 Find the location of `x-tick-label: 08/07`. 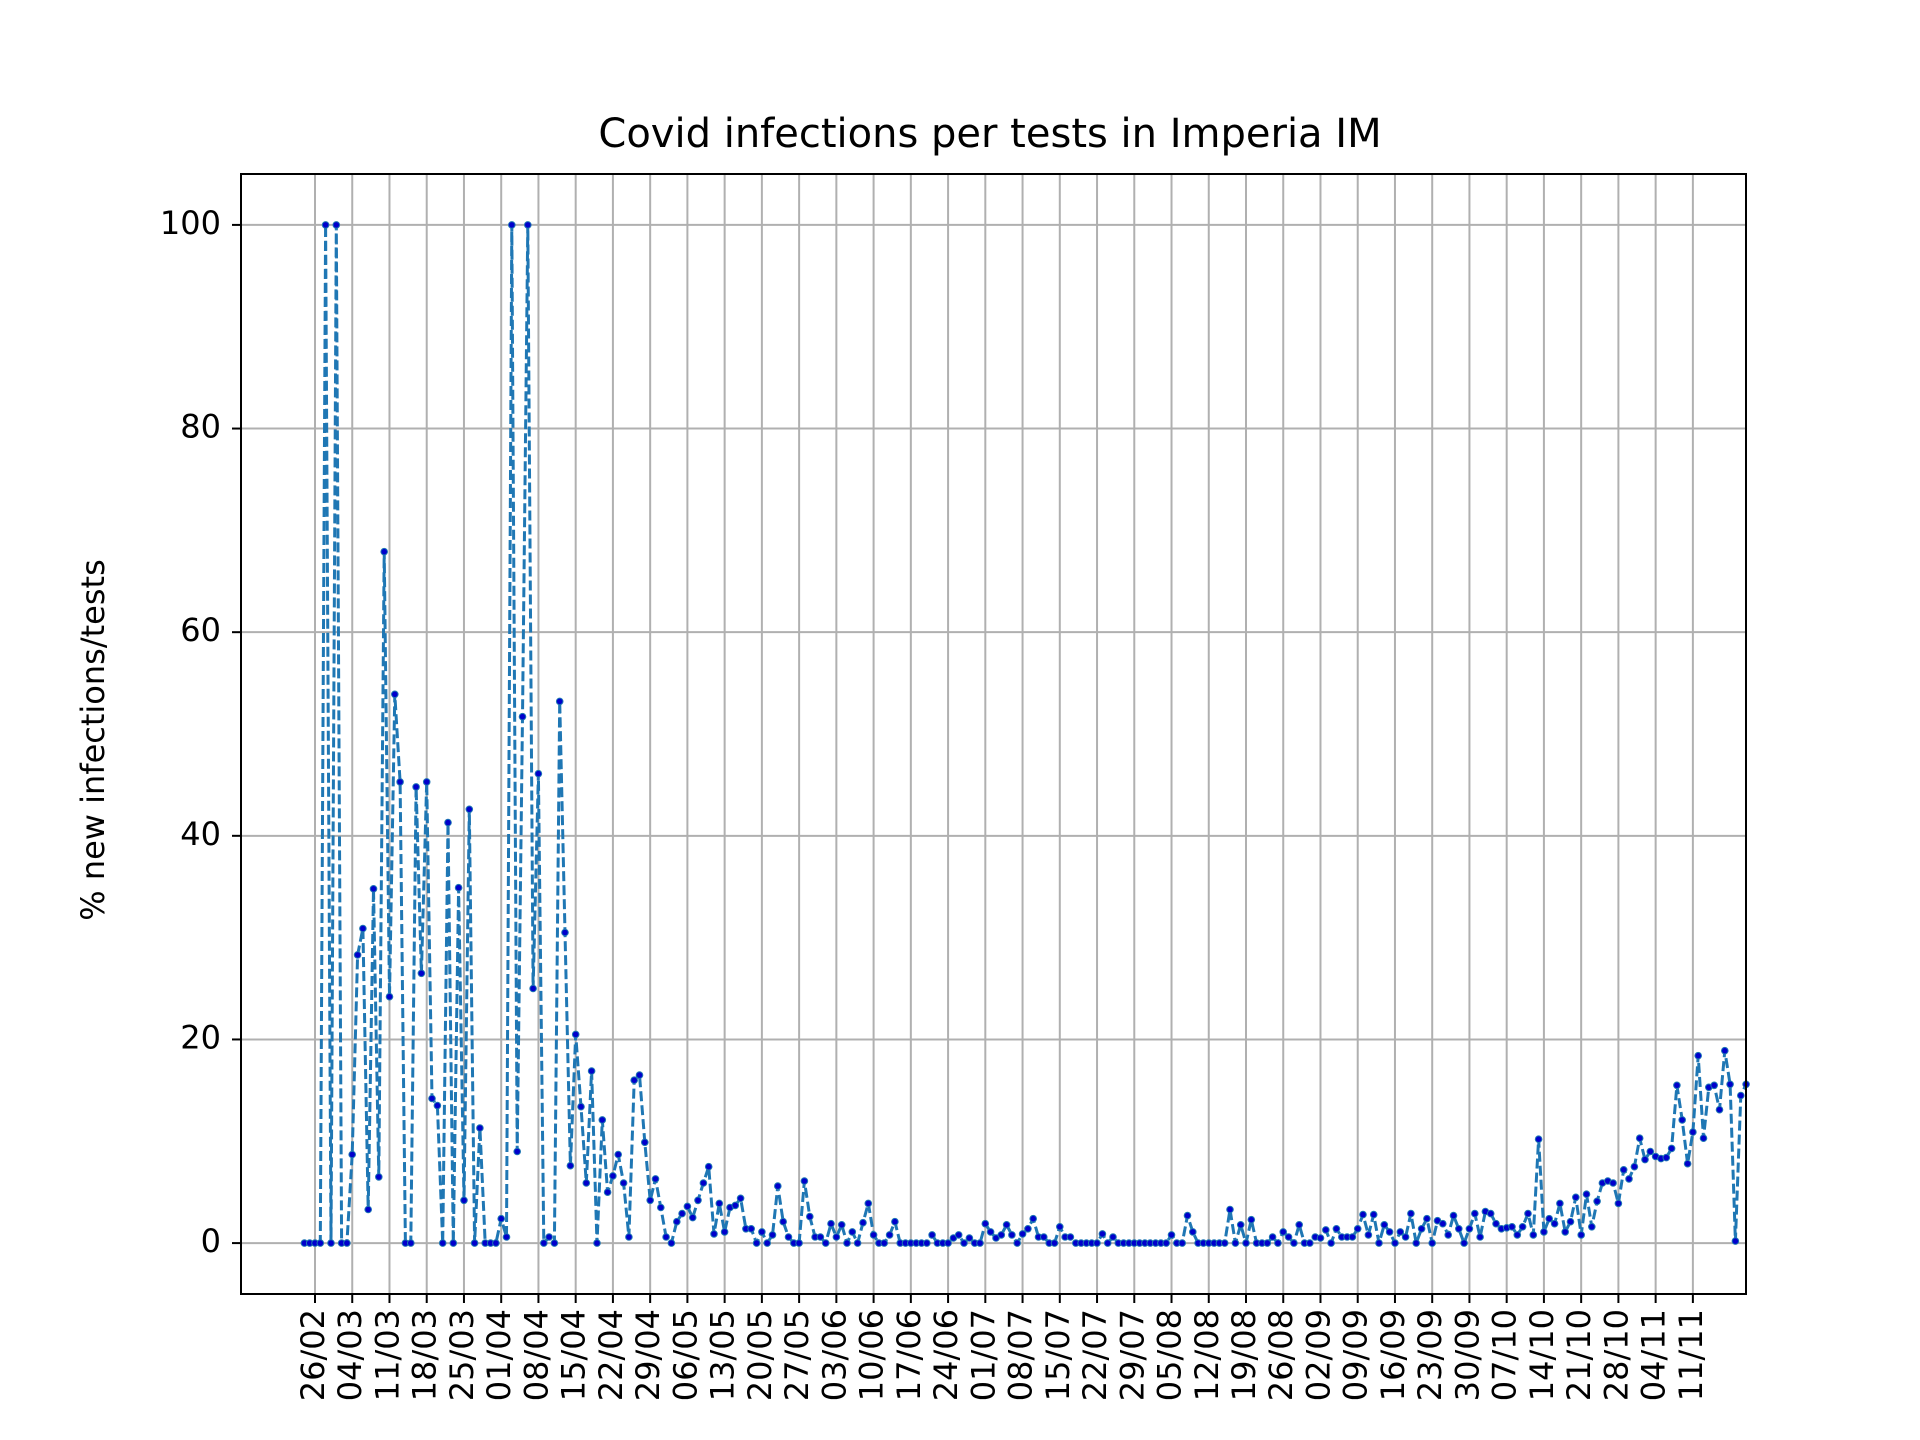

x-tick-label: 08/07 is located at coordinates (1021, 1355).